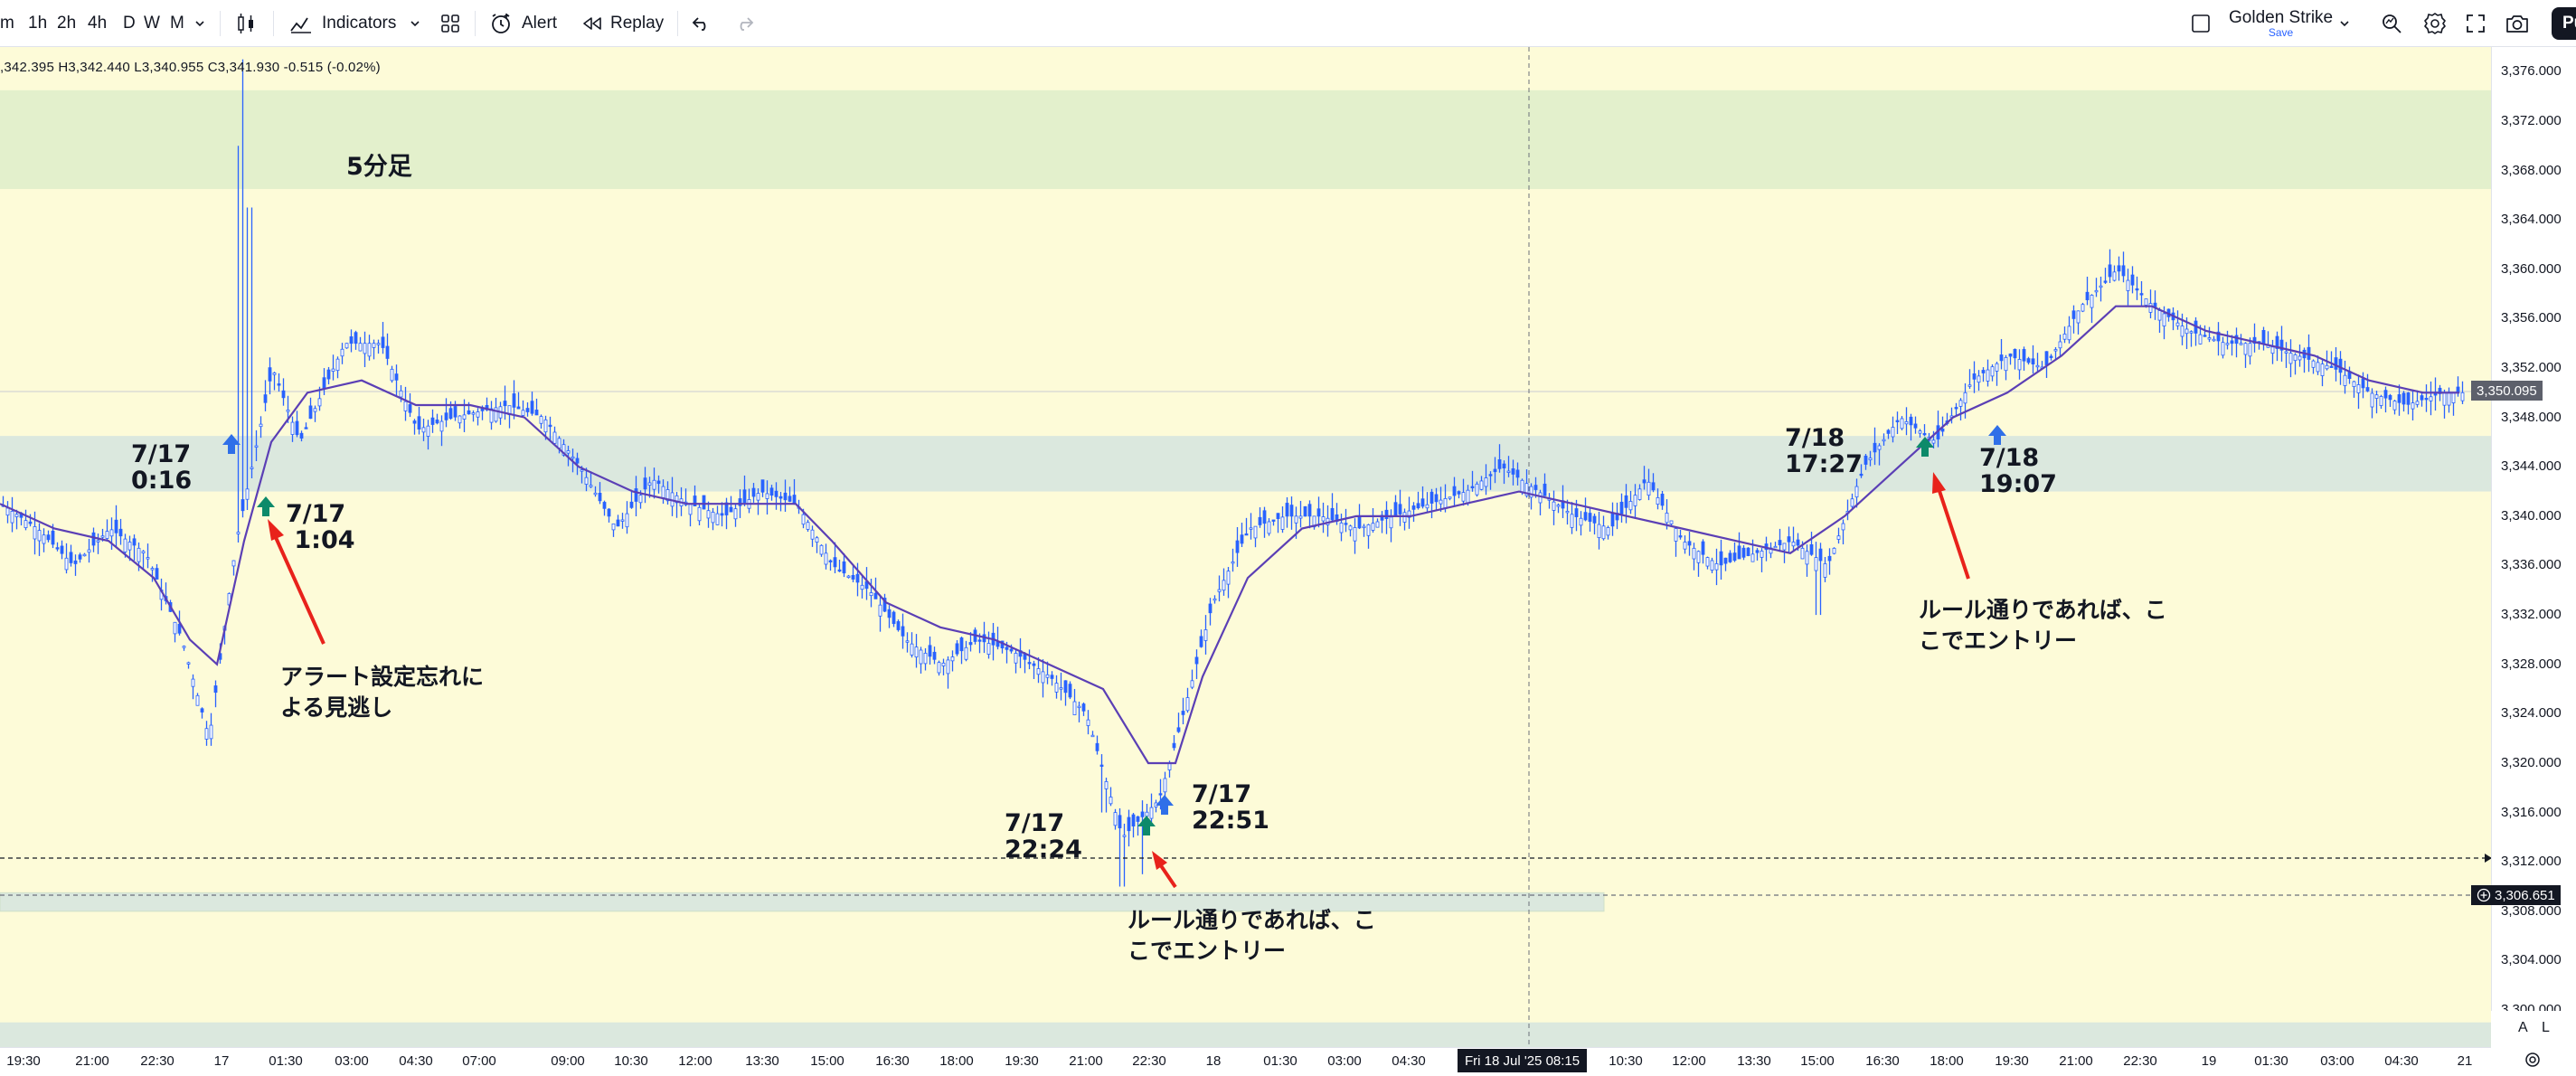  Describe the element at coordinates (2532, 170) in the screenshot. I see `price-tick-label: 3,368.000` at that location.